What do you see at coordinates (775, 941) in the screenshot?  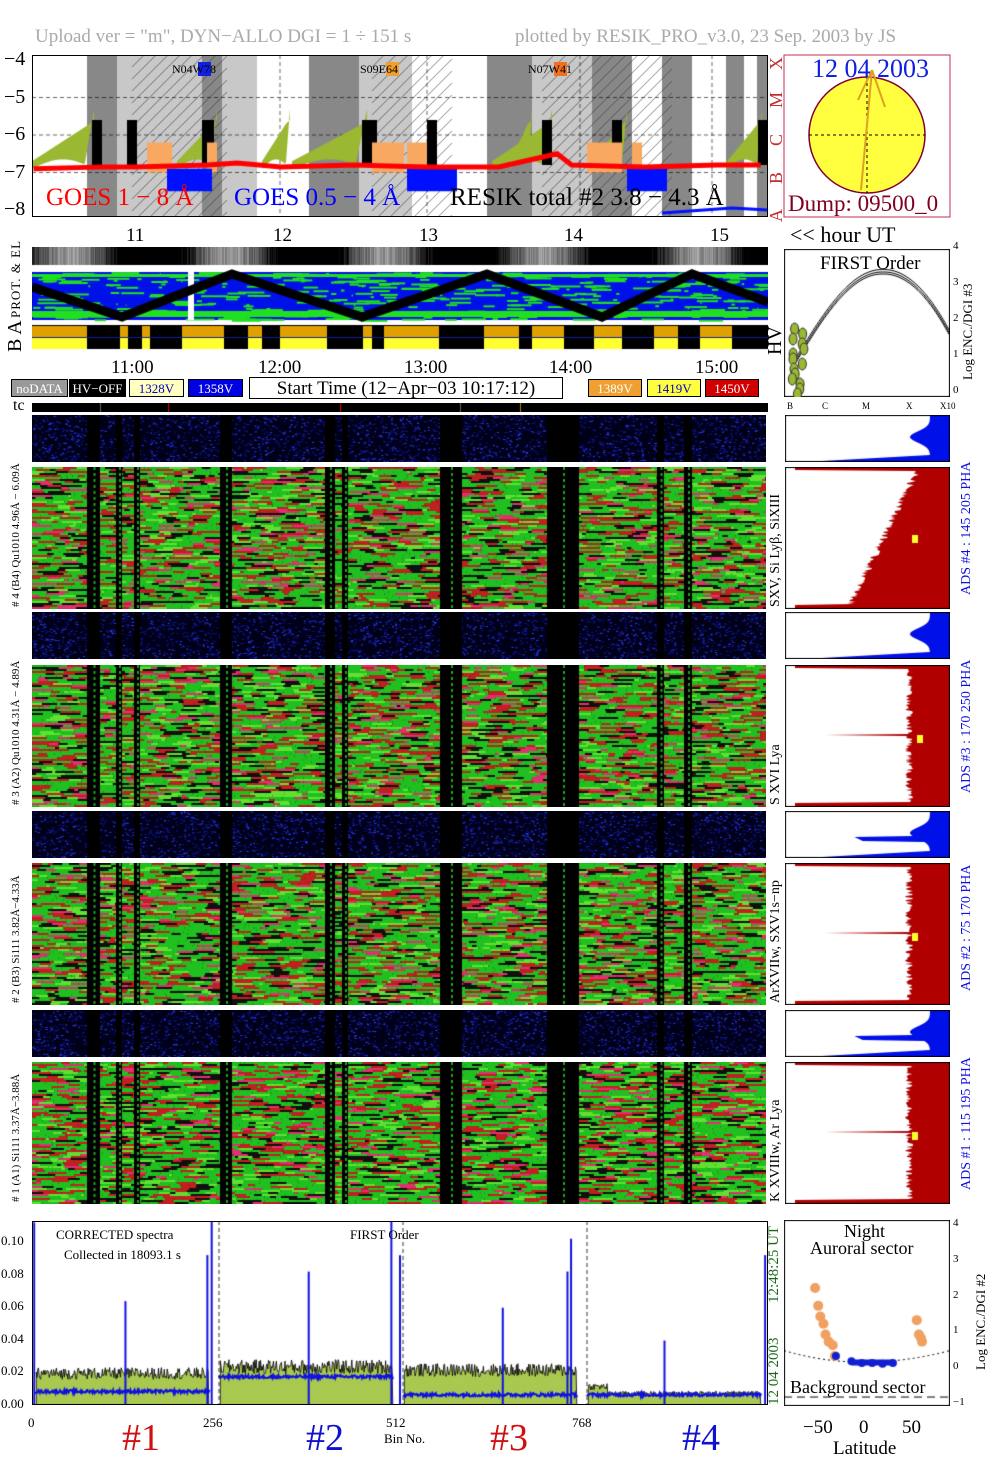 I see `channel-lines-label: ArXVIIw, SXV1s−np` at bounding box center [775, 941].